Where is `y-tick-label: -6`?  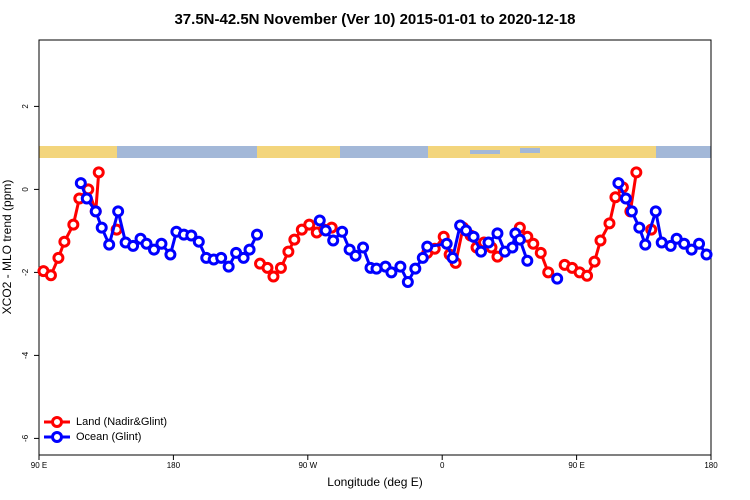 y-tick-label: -6 is located at coordinates (25, 438).